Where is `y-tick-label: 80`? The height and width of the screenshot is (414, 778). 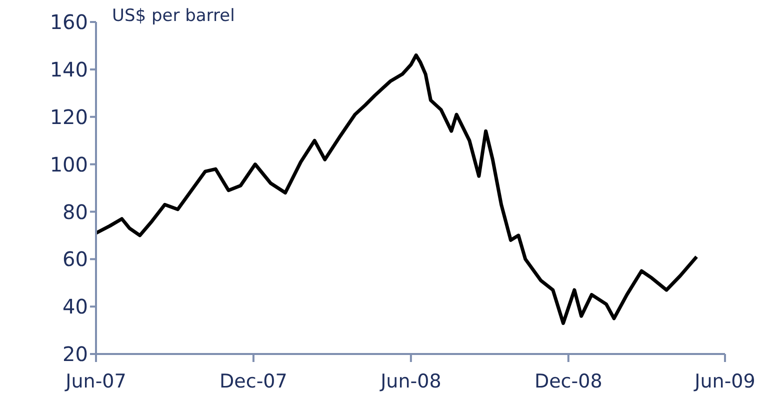
y-tick-label: 80 is located at coordinates (75, 212).